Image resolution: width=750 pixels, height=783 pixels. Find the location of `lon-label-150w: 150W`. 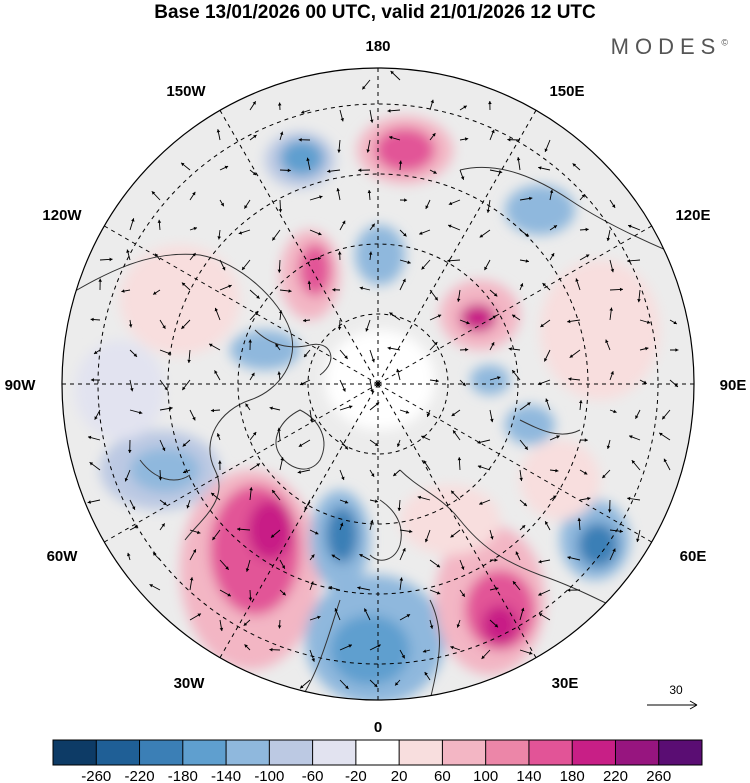

lon-label-150w: 150W is located at coordinates (186, 91).